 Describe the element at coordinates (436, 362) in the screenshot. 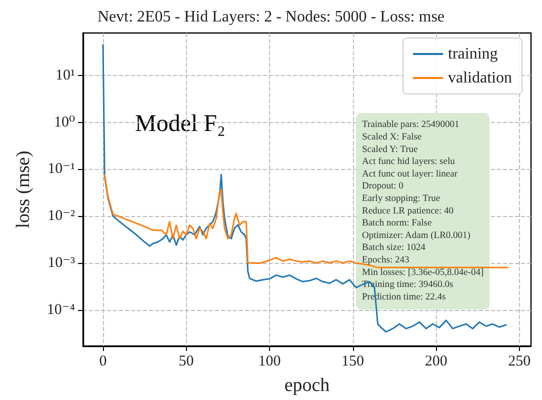

I see `x-tick-label: 200` at that location.